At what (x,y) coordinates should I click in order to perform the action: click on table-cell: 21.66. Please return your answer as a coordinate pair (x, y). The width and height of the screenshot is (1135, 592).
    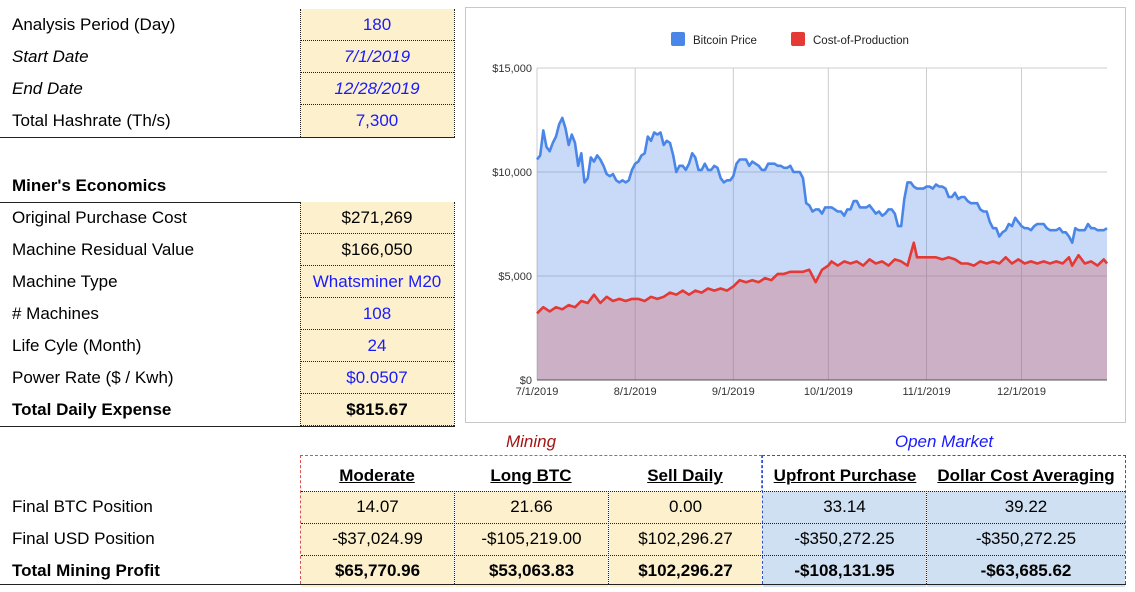
    Looking at the image, I should click on (531, 507).